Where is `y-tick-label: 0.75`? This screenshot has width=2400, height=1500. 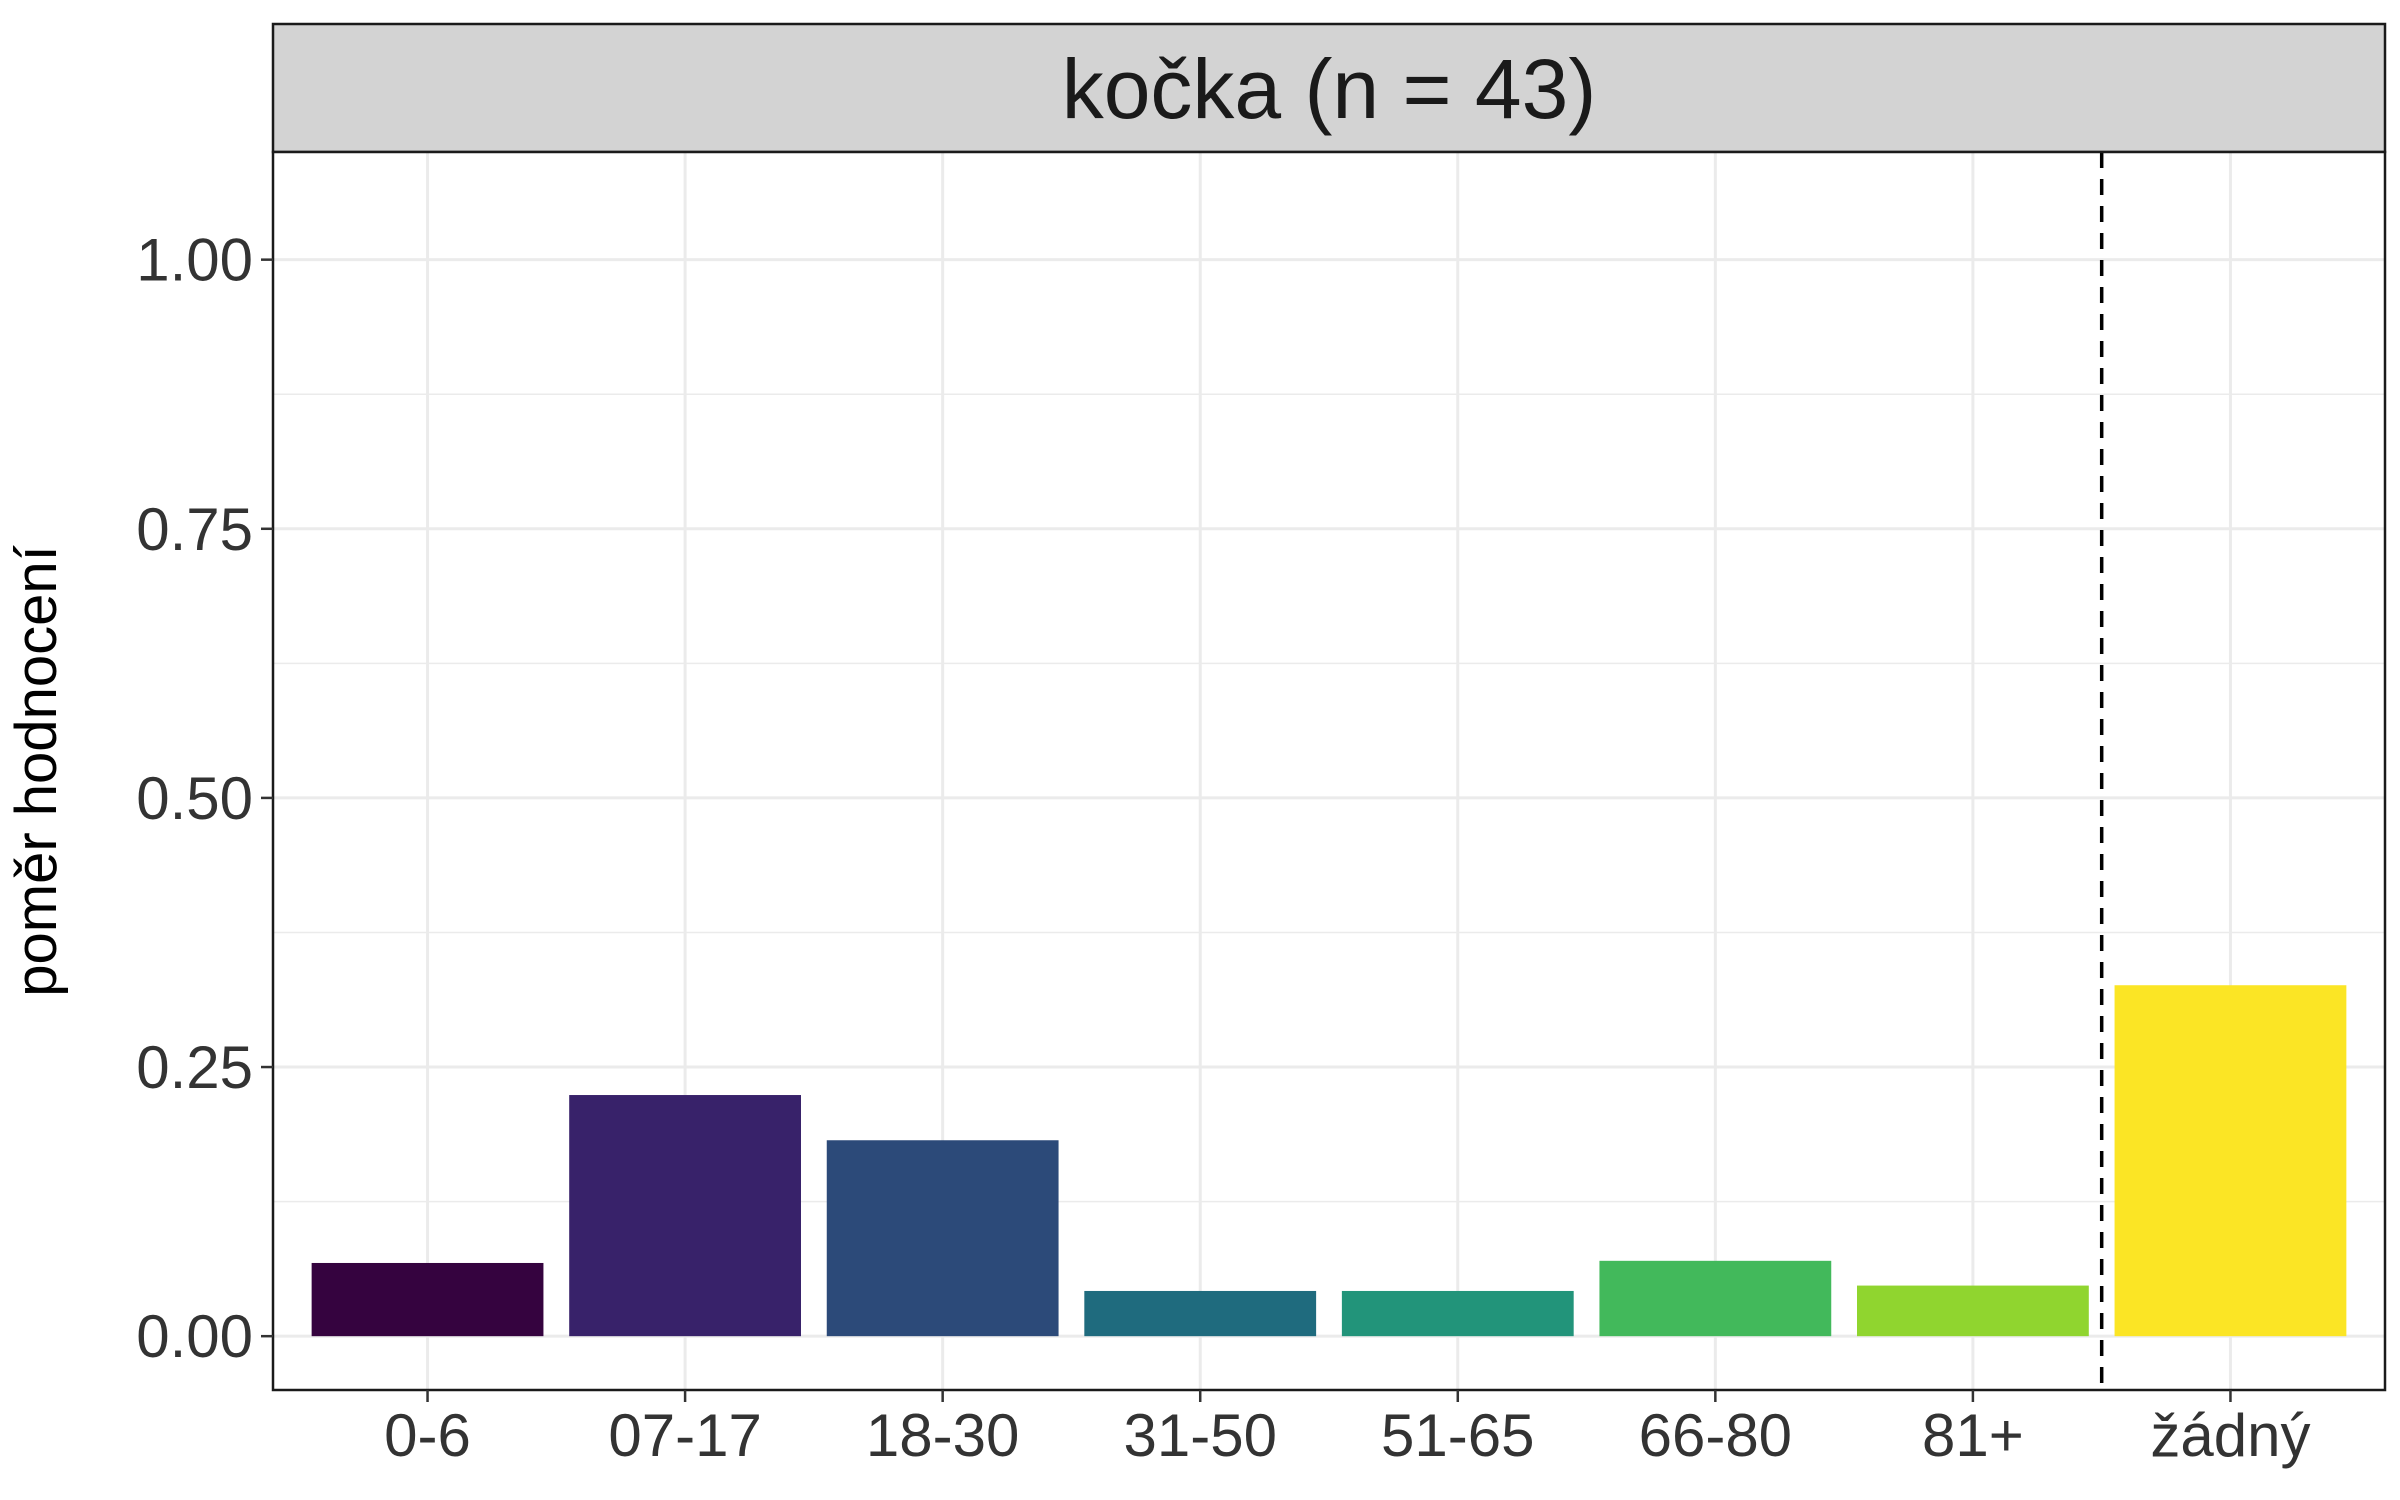
y-tick-label: 0.75 is located at coordinates (194, 529).